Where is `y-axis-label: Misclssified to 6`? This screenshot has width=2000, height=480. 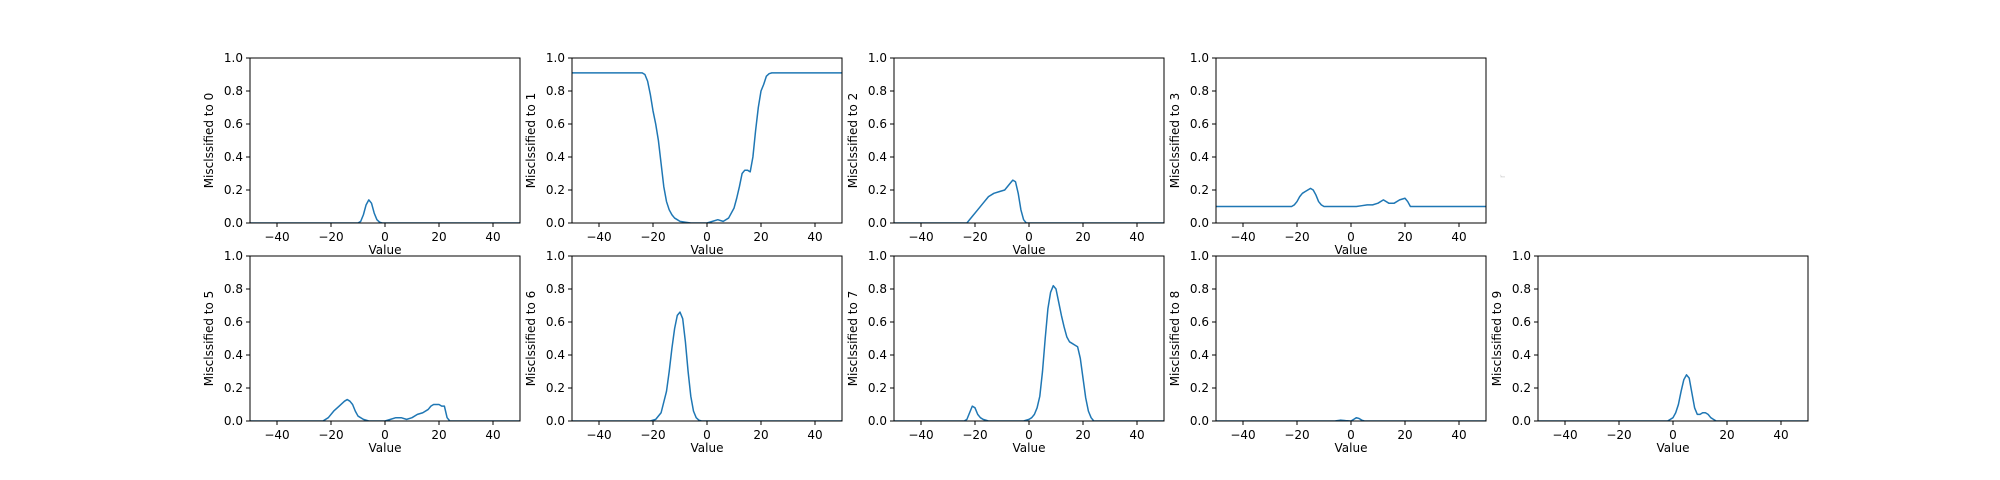
y-axis-label: Misclssified to 6 is located at coordinates (531, 339).